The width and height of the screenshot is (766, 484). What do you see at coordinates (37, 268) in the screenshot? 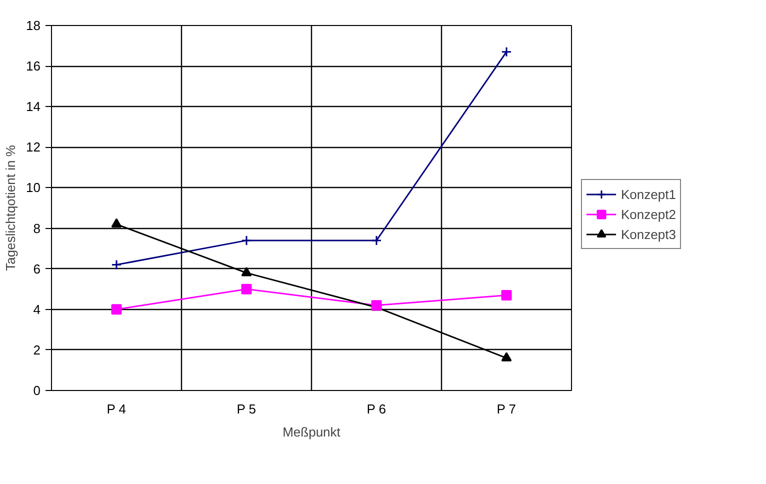
I see `y-tick-label: 6` at bounding box center [37, 268].